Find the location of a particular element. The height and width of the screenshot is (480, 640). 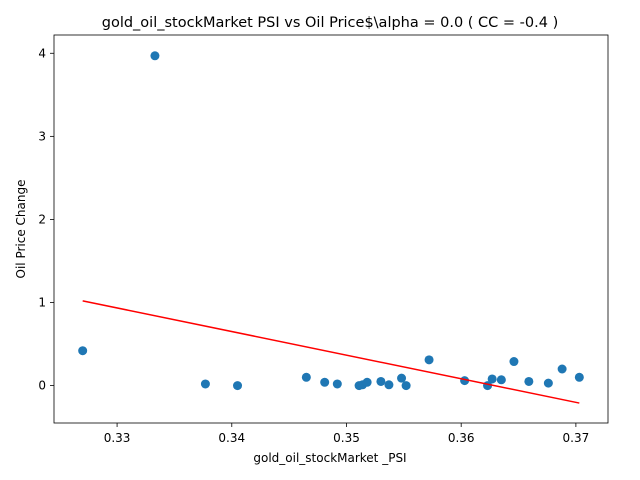

x-tick-label: 0.36 is located at coordinates (461, 438).